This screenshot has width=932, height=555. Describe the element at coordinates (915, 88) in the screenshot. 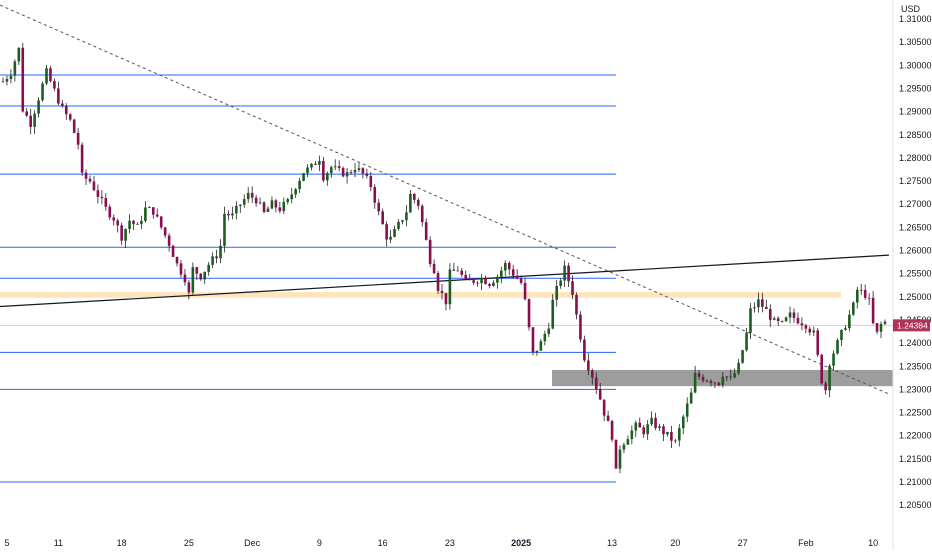

I see `y-tick-label: 1.29500` at that location.